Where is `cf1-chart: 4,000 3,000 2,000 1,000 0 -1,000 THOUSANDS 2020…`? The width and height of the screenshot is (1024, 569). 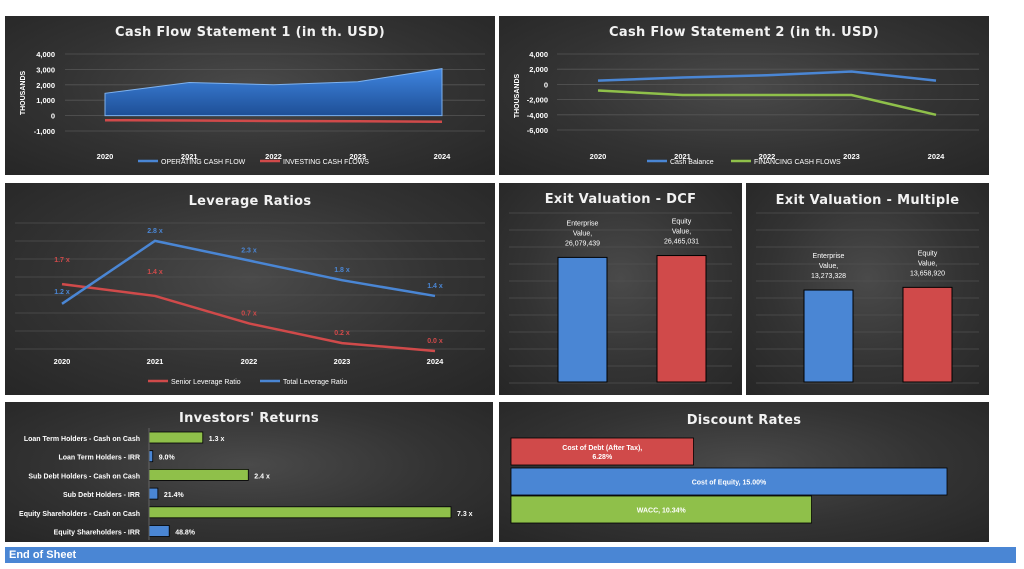
cf1-chart: 4,000 3,000 2,000 1,000 0 -1,000 THOUSANDS 2020… is located at coordinates (252, 108).